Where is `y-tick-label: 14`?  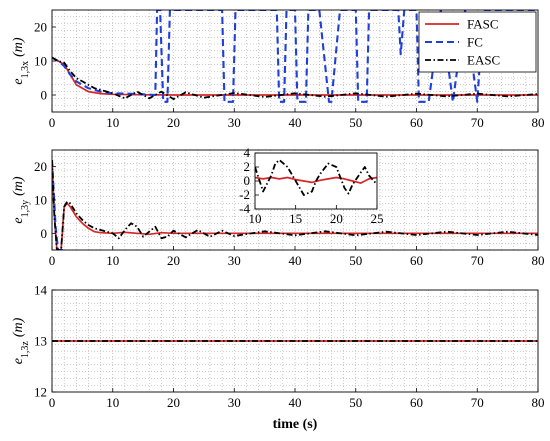 y-tick-label: 14 is located at coordinates (41, 290).